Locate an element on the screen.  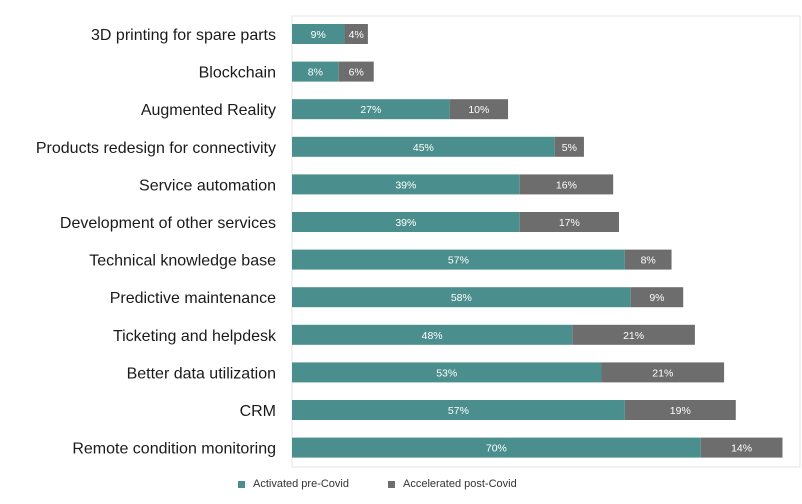
category-label: Service automation is located at coordinates (207, 185).